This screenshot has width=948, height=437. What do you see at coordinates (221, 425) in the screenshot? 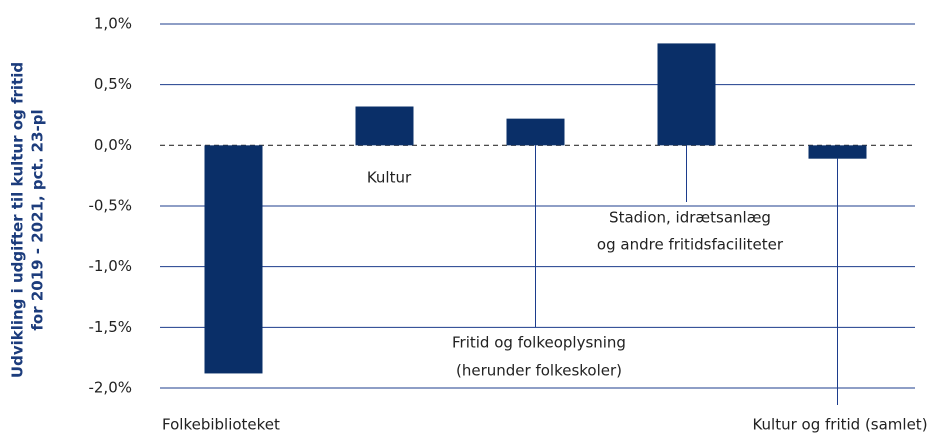
I see `category-label: Folkebiblioteket` at bounding box center [221, 425].